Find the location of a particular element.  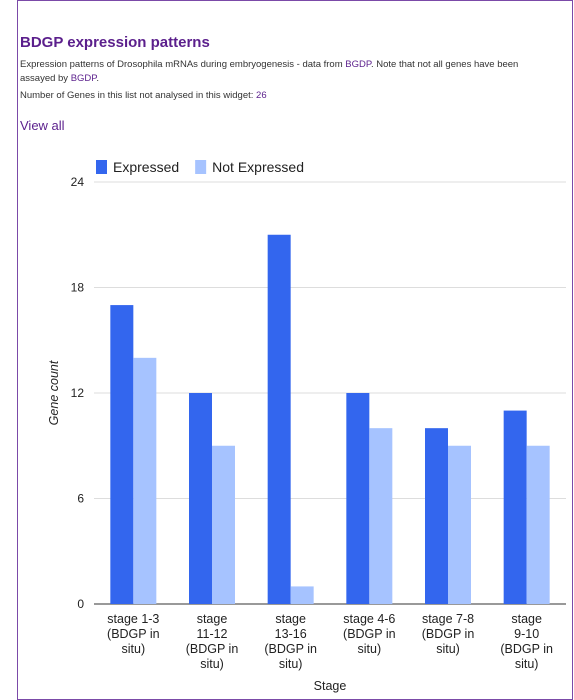

y-tick-label: 24 is located at coordinates (78, 182).